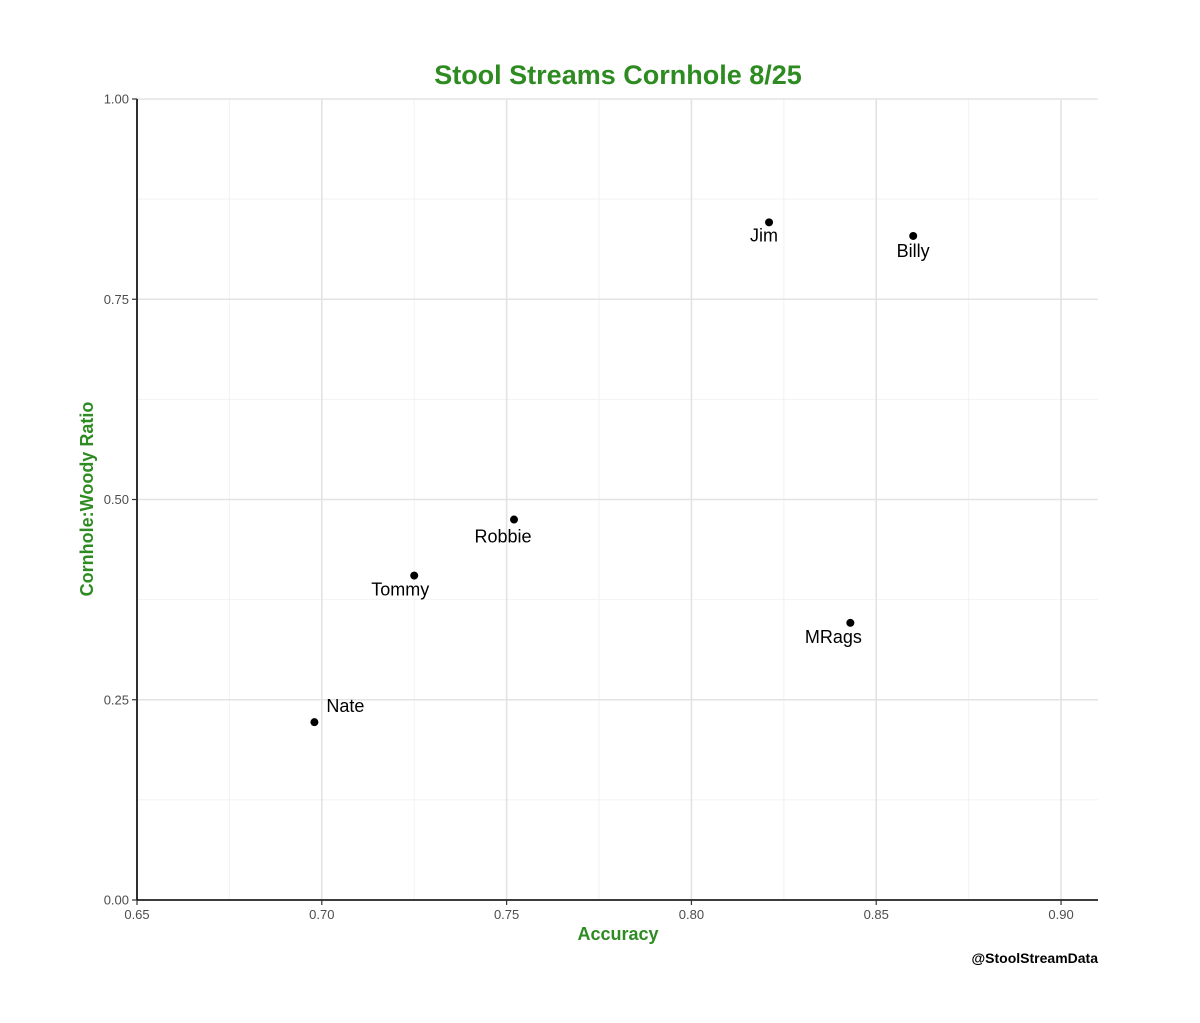  I want to click on x-axis-ticks: 0.65 0.70 0.75 0.80 0.85 0.90, so click(599, 911).